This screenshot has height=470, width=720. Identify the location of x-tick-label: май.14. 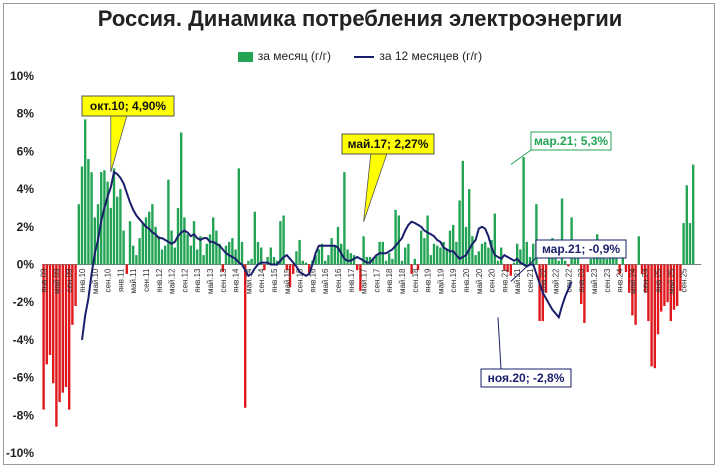
(248, 281).